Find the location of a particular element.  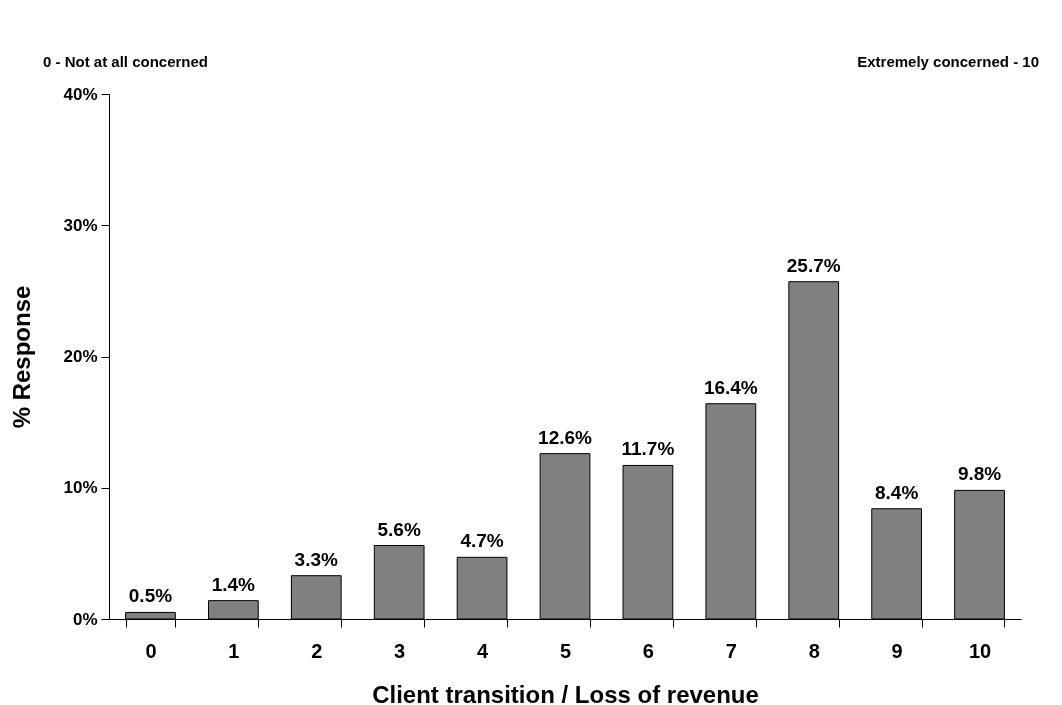

x-tick-label: 3 is located at coordinates (400, 650).